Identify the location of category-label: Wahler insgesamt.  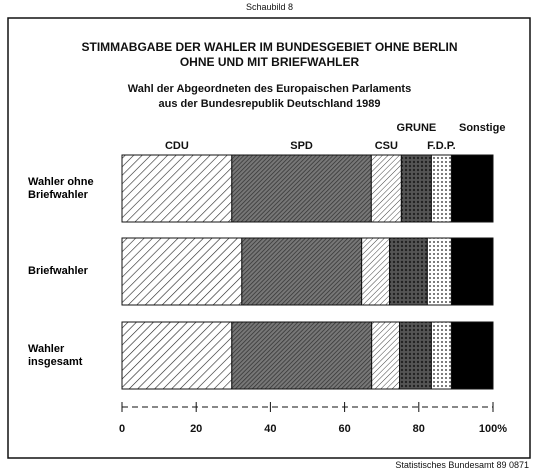
(55, 355).